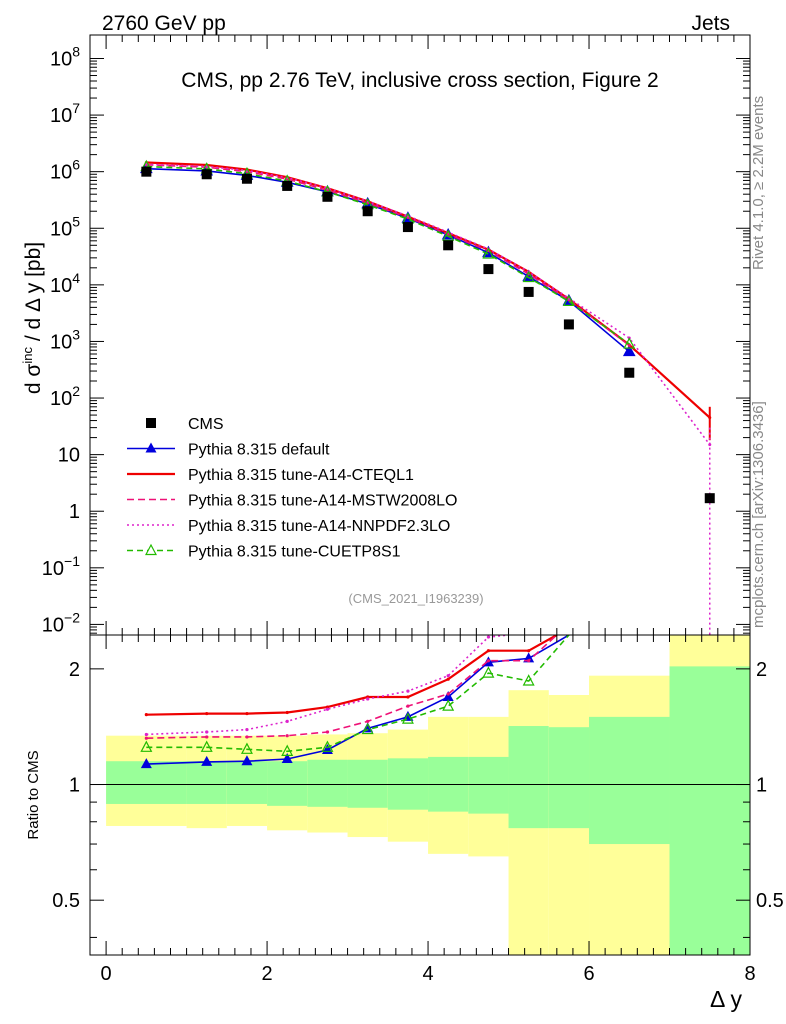 The width and height of the screenshot is (786, 1024). I want to click on ratio-y-axis-label: Ratio to CMS, so click(33, 794).